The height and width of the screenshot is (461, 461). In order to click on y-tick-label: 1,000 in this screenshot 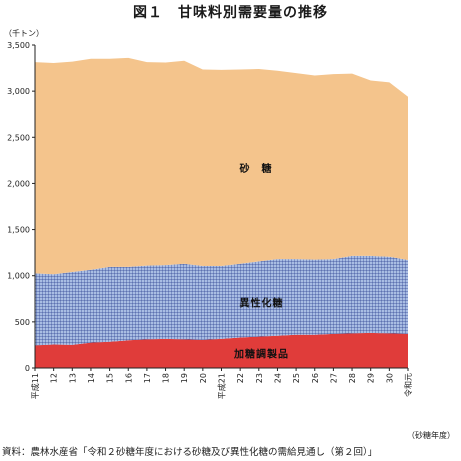, I will do `click(18, 276)`.